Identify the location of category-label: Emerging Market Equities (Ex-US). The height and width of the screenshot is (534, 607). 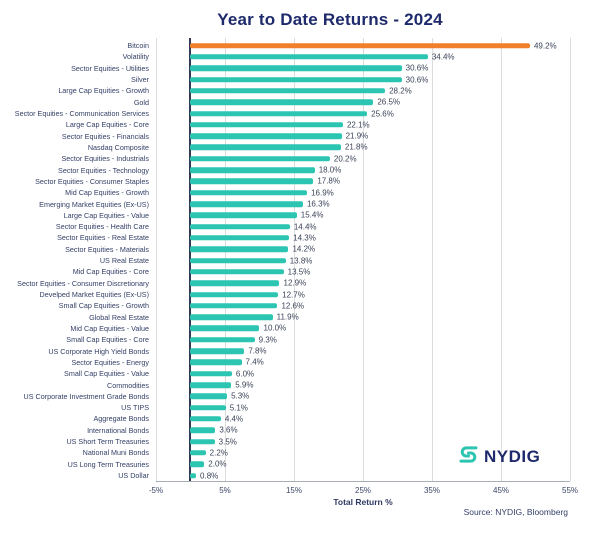
(94, 204).